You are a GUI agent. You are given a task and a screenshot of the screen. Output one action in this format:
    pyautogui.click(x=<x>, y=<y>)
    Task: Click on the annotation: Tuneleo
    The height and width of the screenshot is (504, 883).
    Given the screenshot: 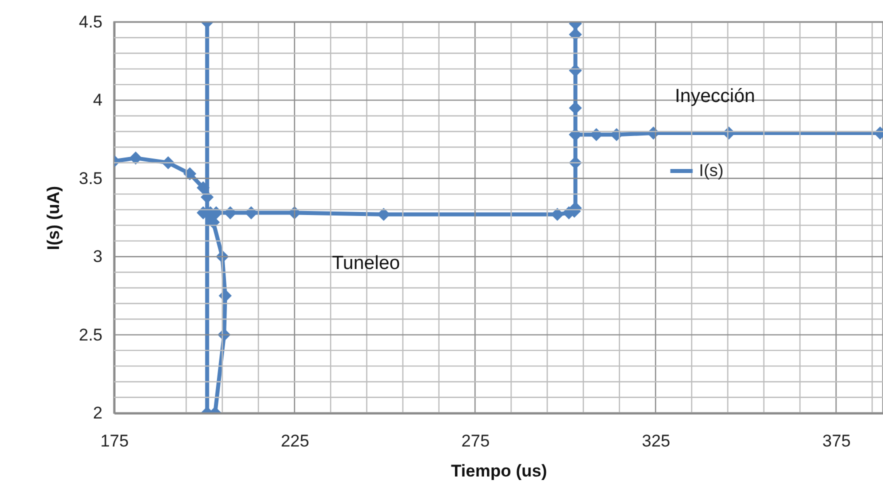 What is the action you would take?
    pyautogui.click(x=366, y=263)
    